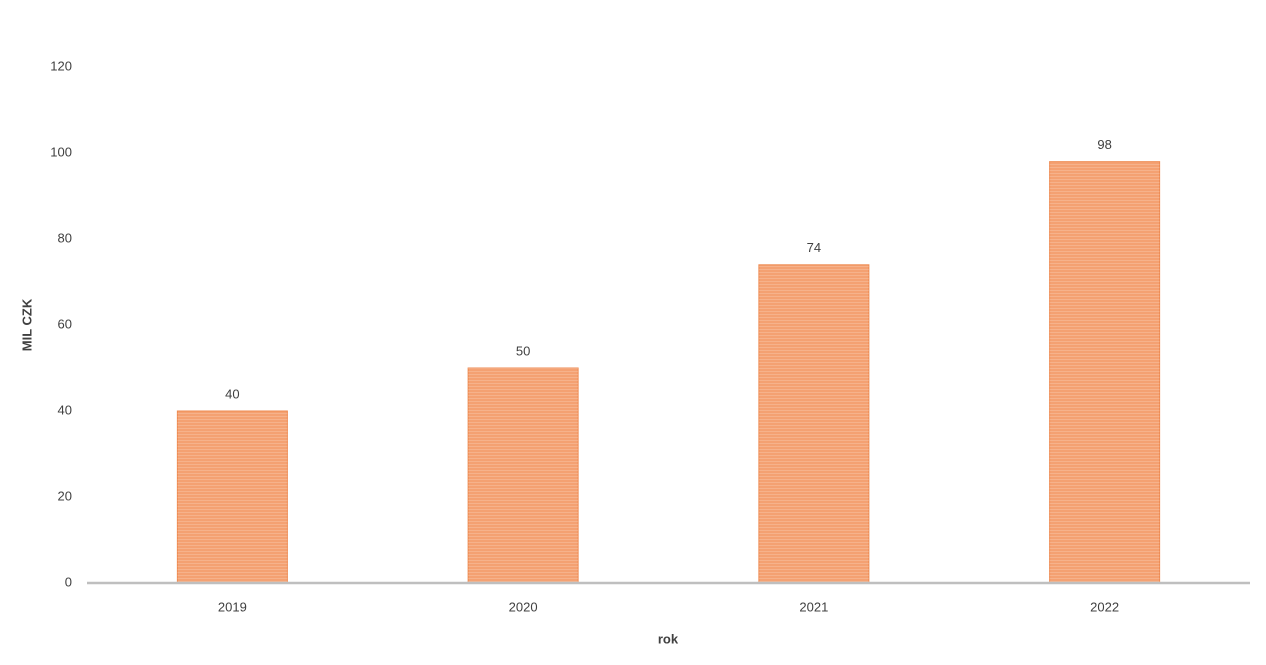 The image size is (1266, 665). What do you see at coordinates (1104, 144) in the screenshot?
I see `data-label: 98` at bounding box center [1104, 144].